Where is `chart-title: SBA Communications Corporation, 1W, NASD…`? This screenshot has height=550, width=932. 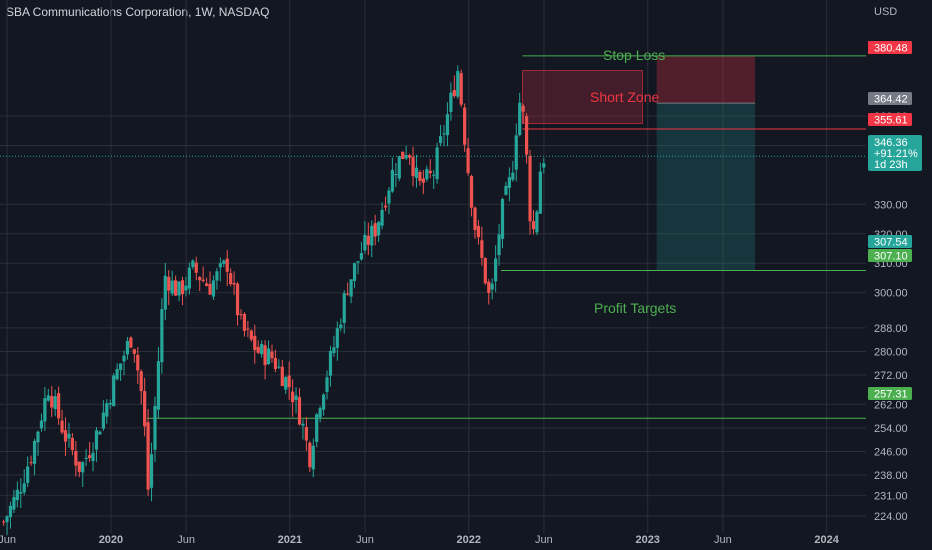 chart-title: SBA Communications Corporation, 1W, NASD… is located at coordinates (138, 12).